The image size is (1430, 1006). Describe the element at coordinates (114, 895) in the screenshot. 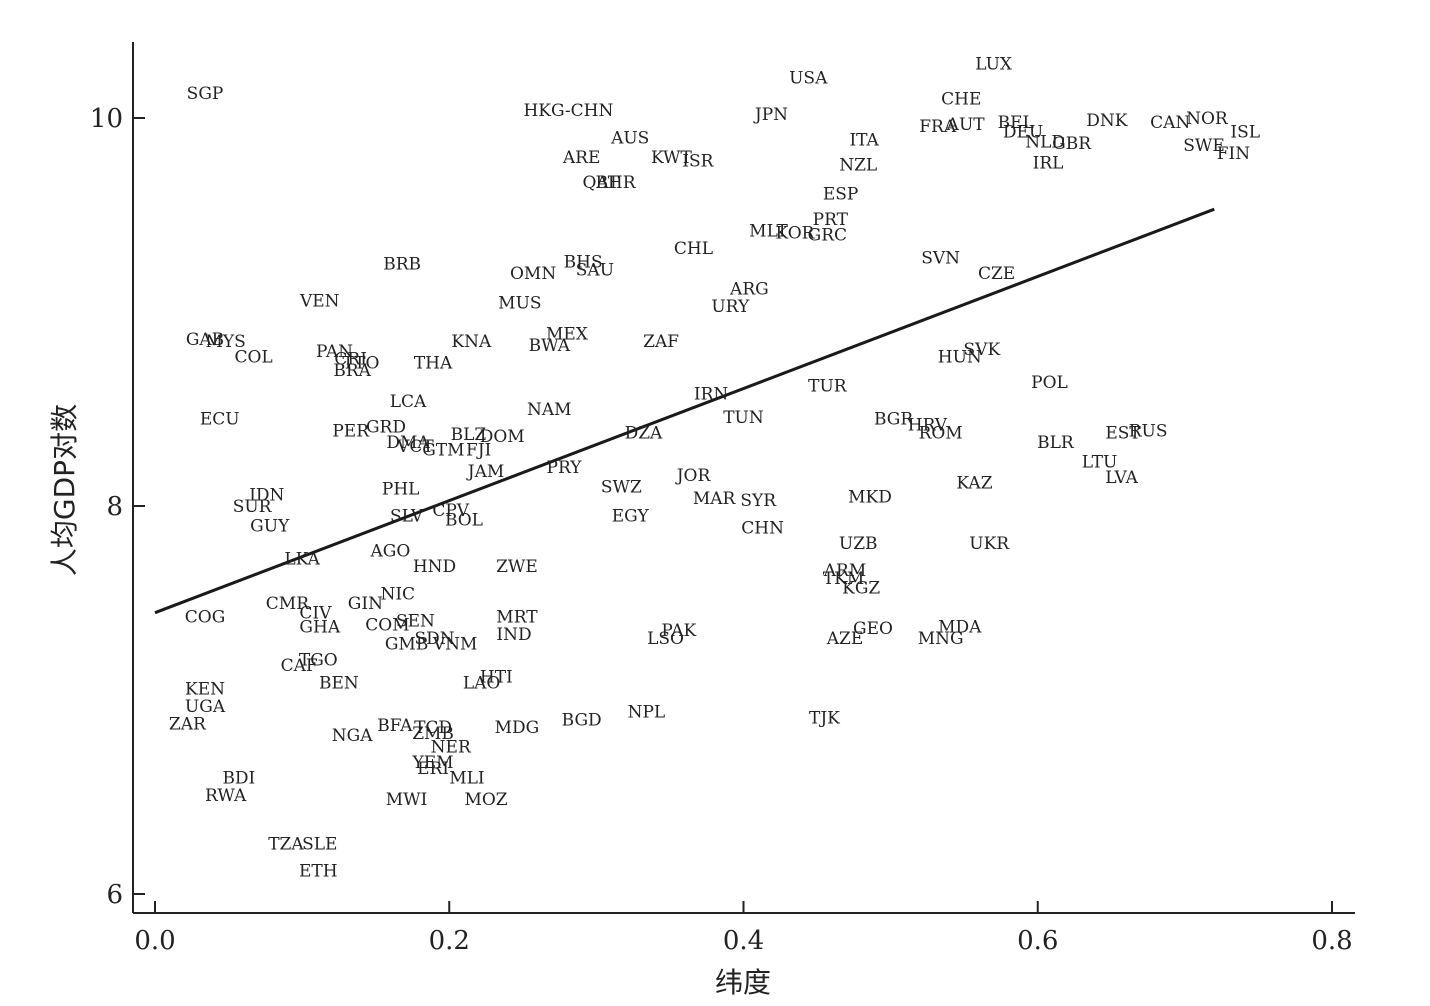

I see `y-tick-label: 6` at that location.